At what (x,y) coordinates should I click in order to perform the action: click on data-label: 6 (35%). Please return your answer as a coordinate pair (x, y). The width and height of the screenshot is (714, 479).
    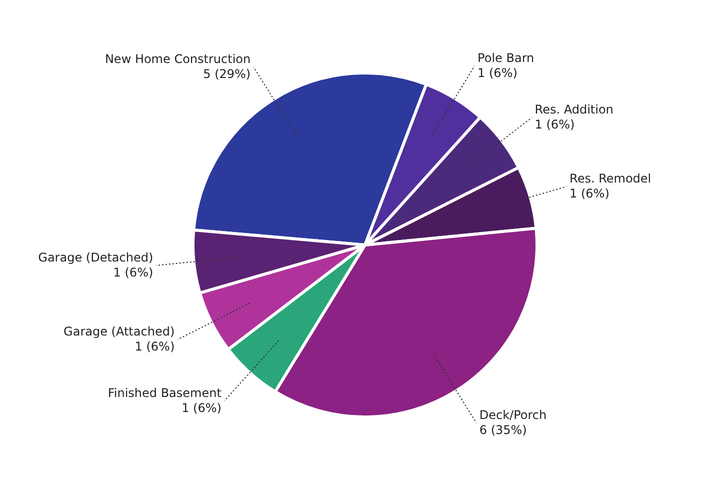
    Looking at the image, I should click on (503, 429).